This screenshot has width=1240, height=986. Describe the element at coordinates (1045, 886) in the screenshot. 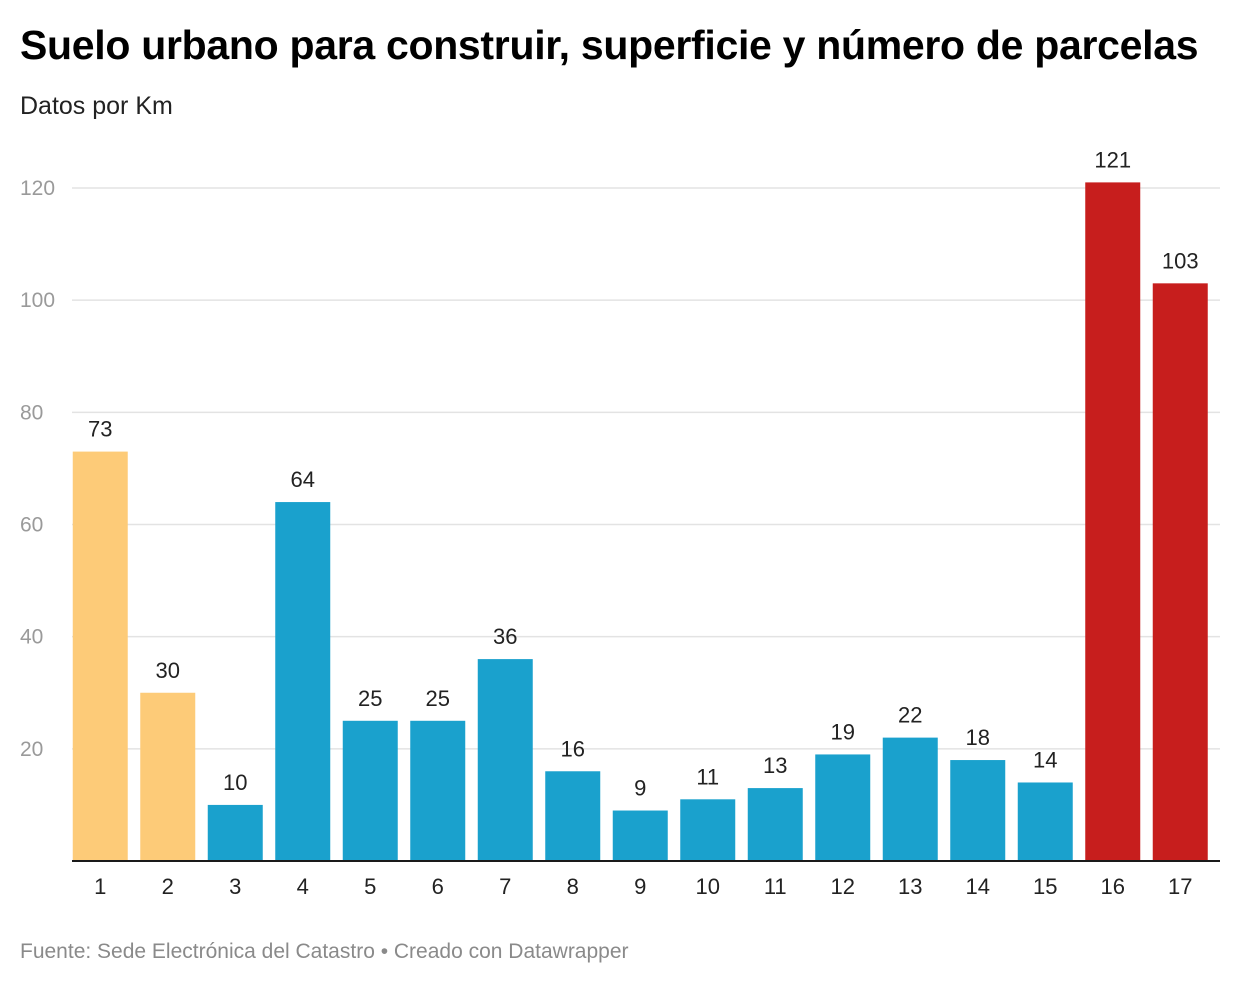

I see `x-tick-label-15: 15` at that location.